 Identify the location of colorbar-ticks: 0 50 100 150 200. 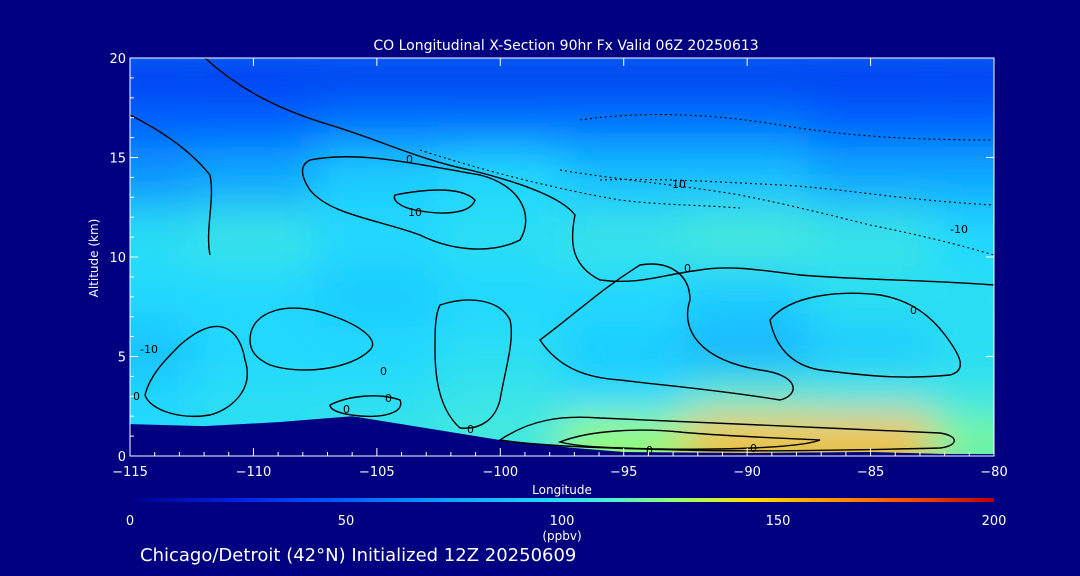
(566, 521).